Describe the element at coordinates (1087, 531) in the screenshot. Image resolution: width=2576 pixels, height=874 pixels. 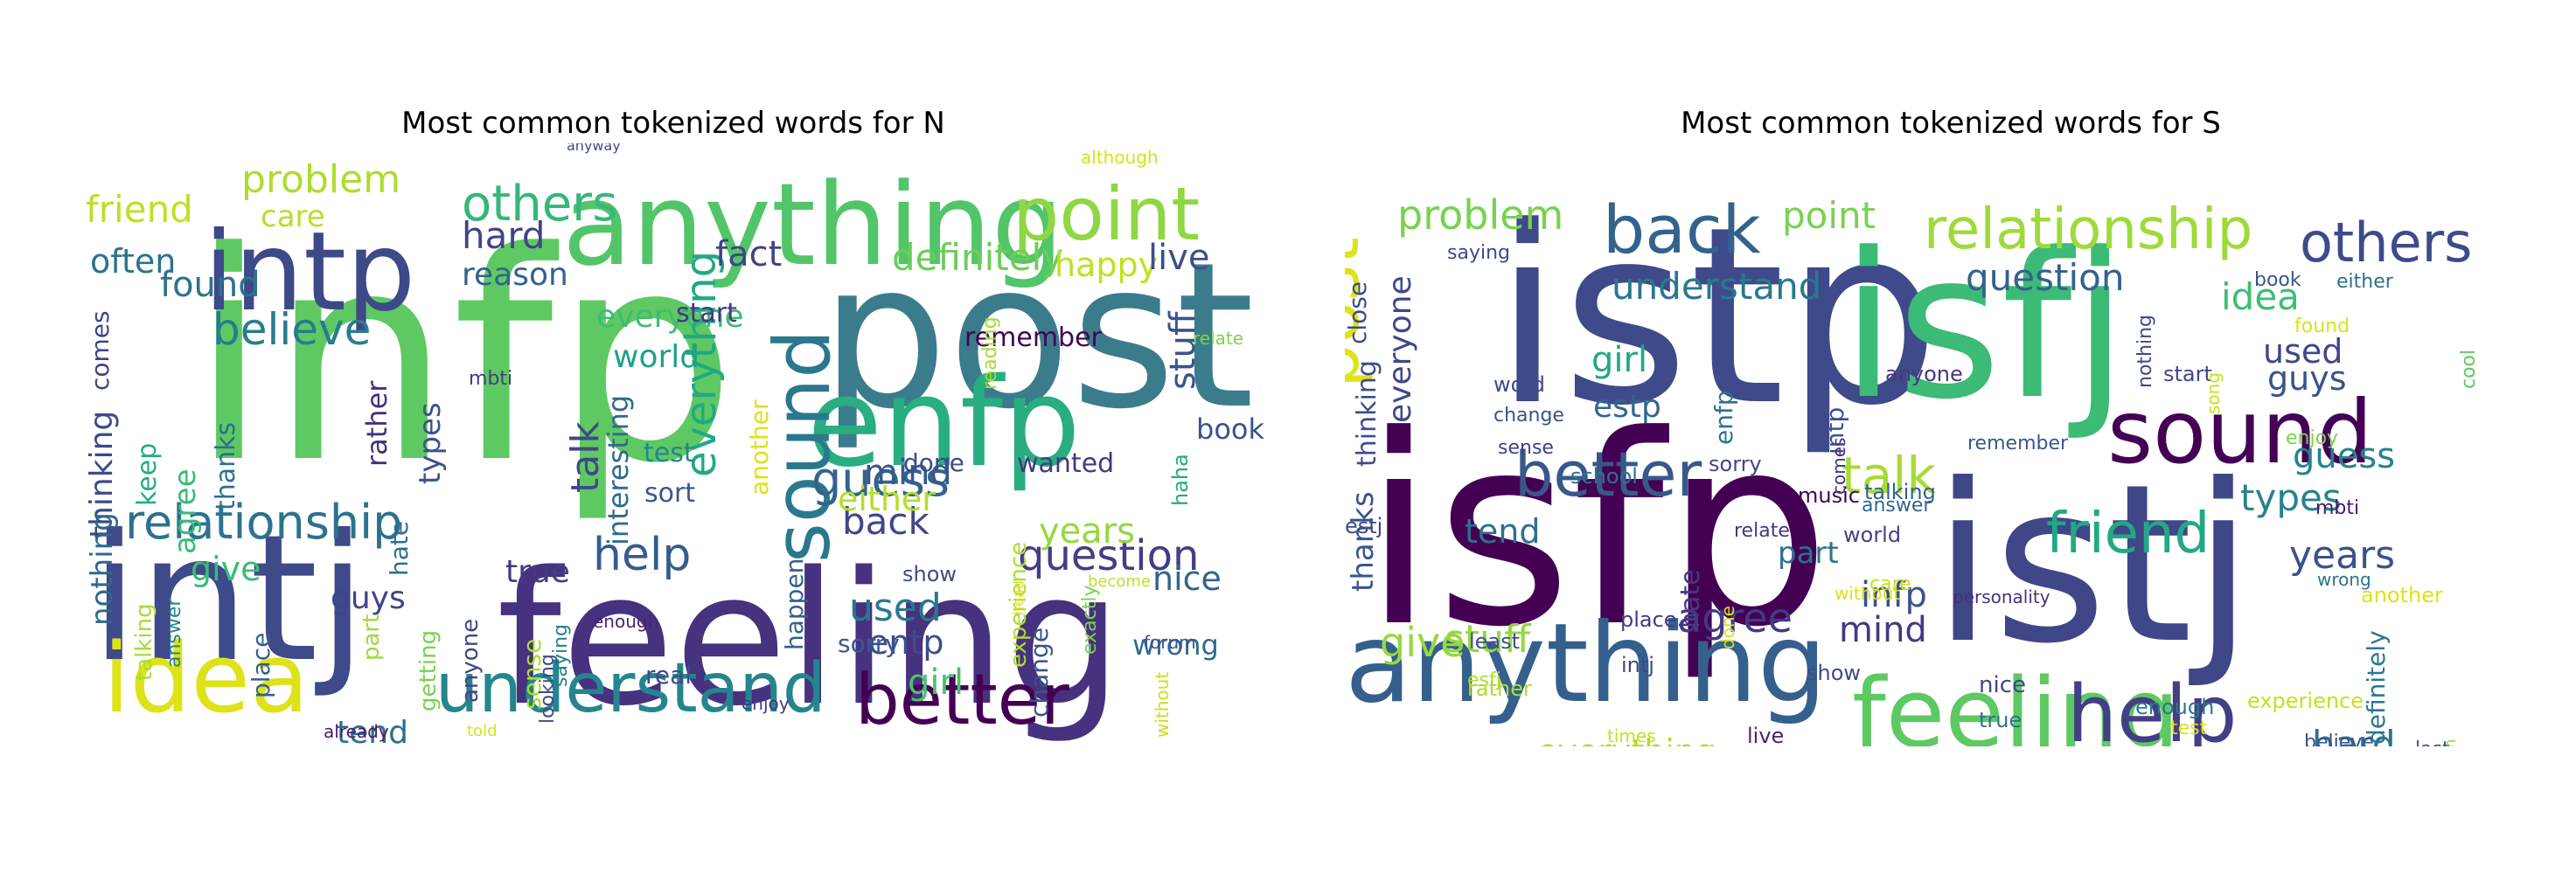
I see `word-years: years` at that location.